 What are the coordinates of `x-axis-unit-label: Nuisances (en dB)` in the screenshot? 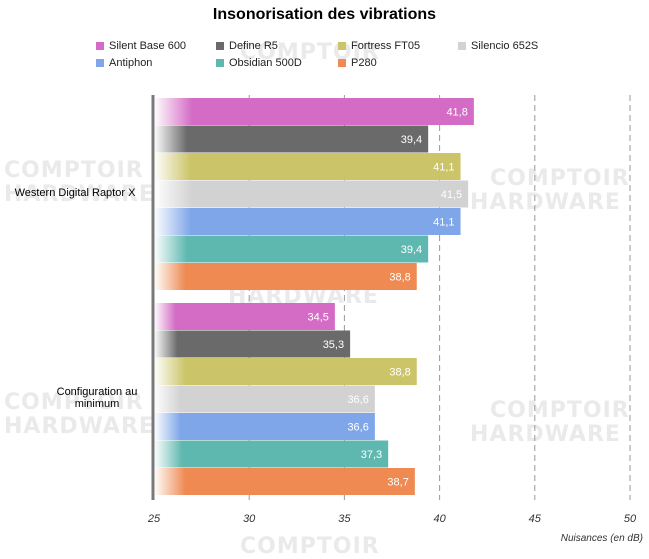 It's located at (601, 538).